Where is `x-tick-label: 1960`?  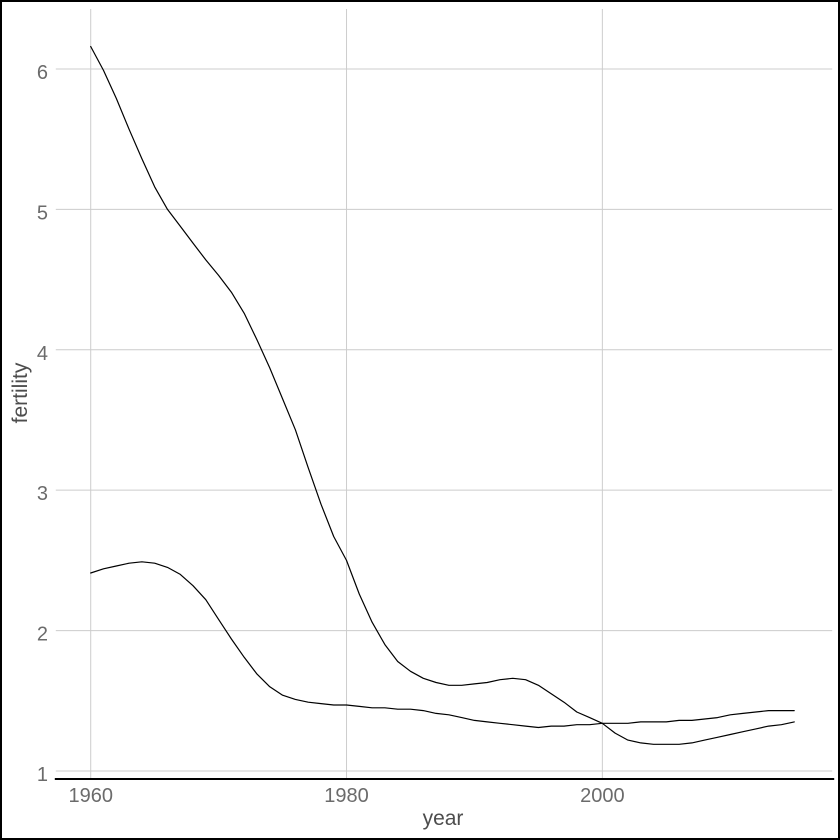
x-tick-label: 1960 is located at coordinates (90, 796).